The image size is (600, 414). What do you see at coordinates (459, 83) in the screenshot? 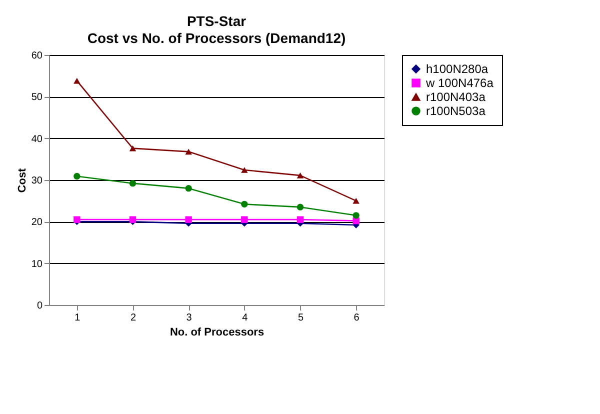
I see `legend-label: w 100N476a` at bounding box center [459, 83].